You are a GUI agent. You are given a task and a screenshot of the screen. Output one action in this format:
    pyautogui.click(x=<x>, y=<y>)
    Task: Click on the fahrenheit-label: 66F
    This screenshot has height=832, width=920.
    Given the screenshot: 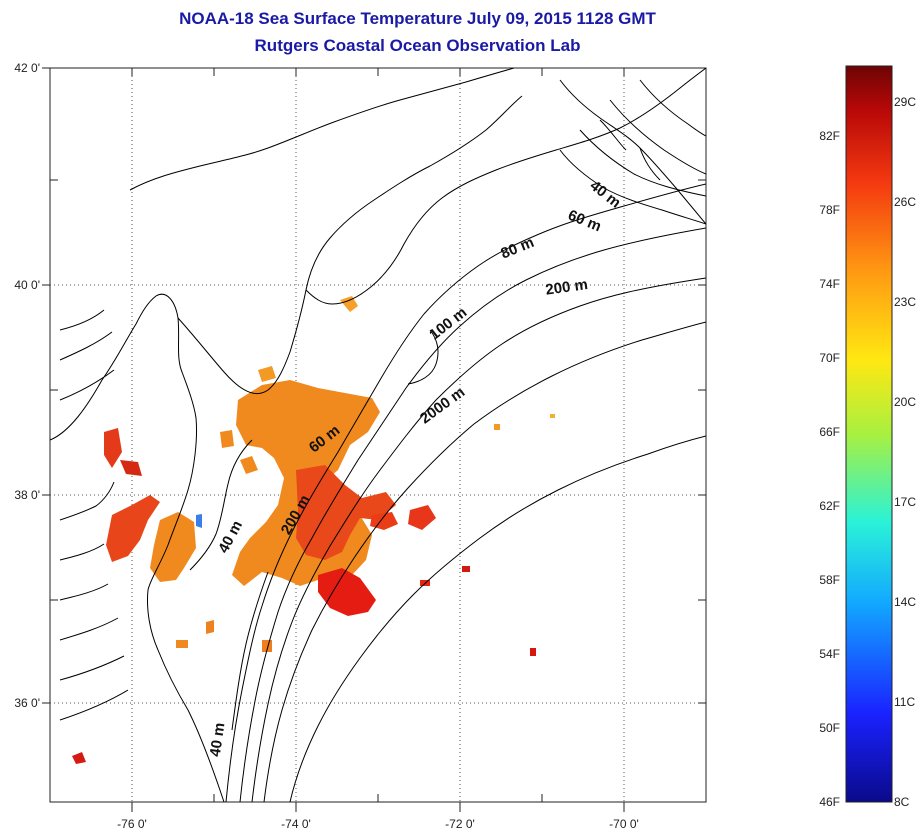 What is the action you would take?
    pyautogui.click(x=829, y=432)
    